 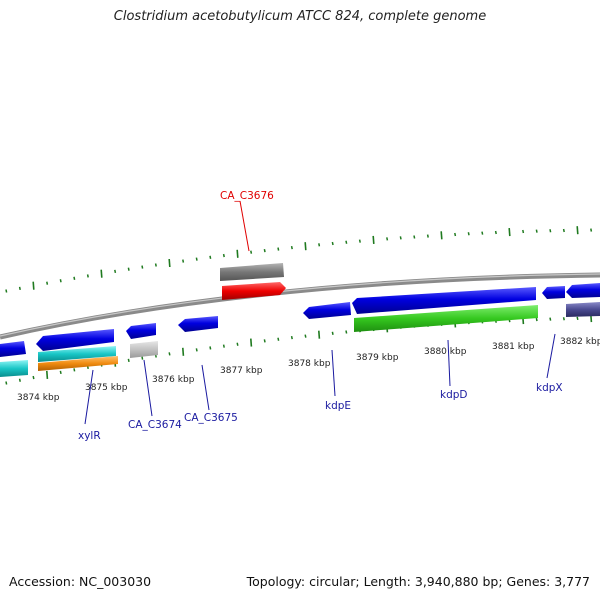 I want to click on leader-xylR, so click(x=89, y=397).